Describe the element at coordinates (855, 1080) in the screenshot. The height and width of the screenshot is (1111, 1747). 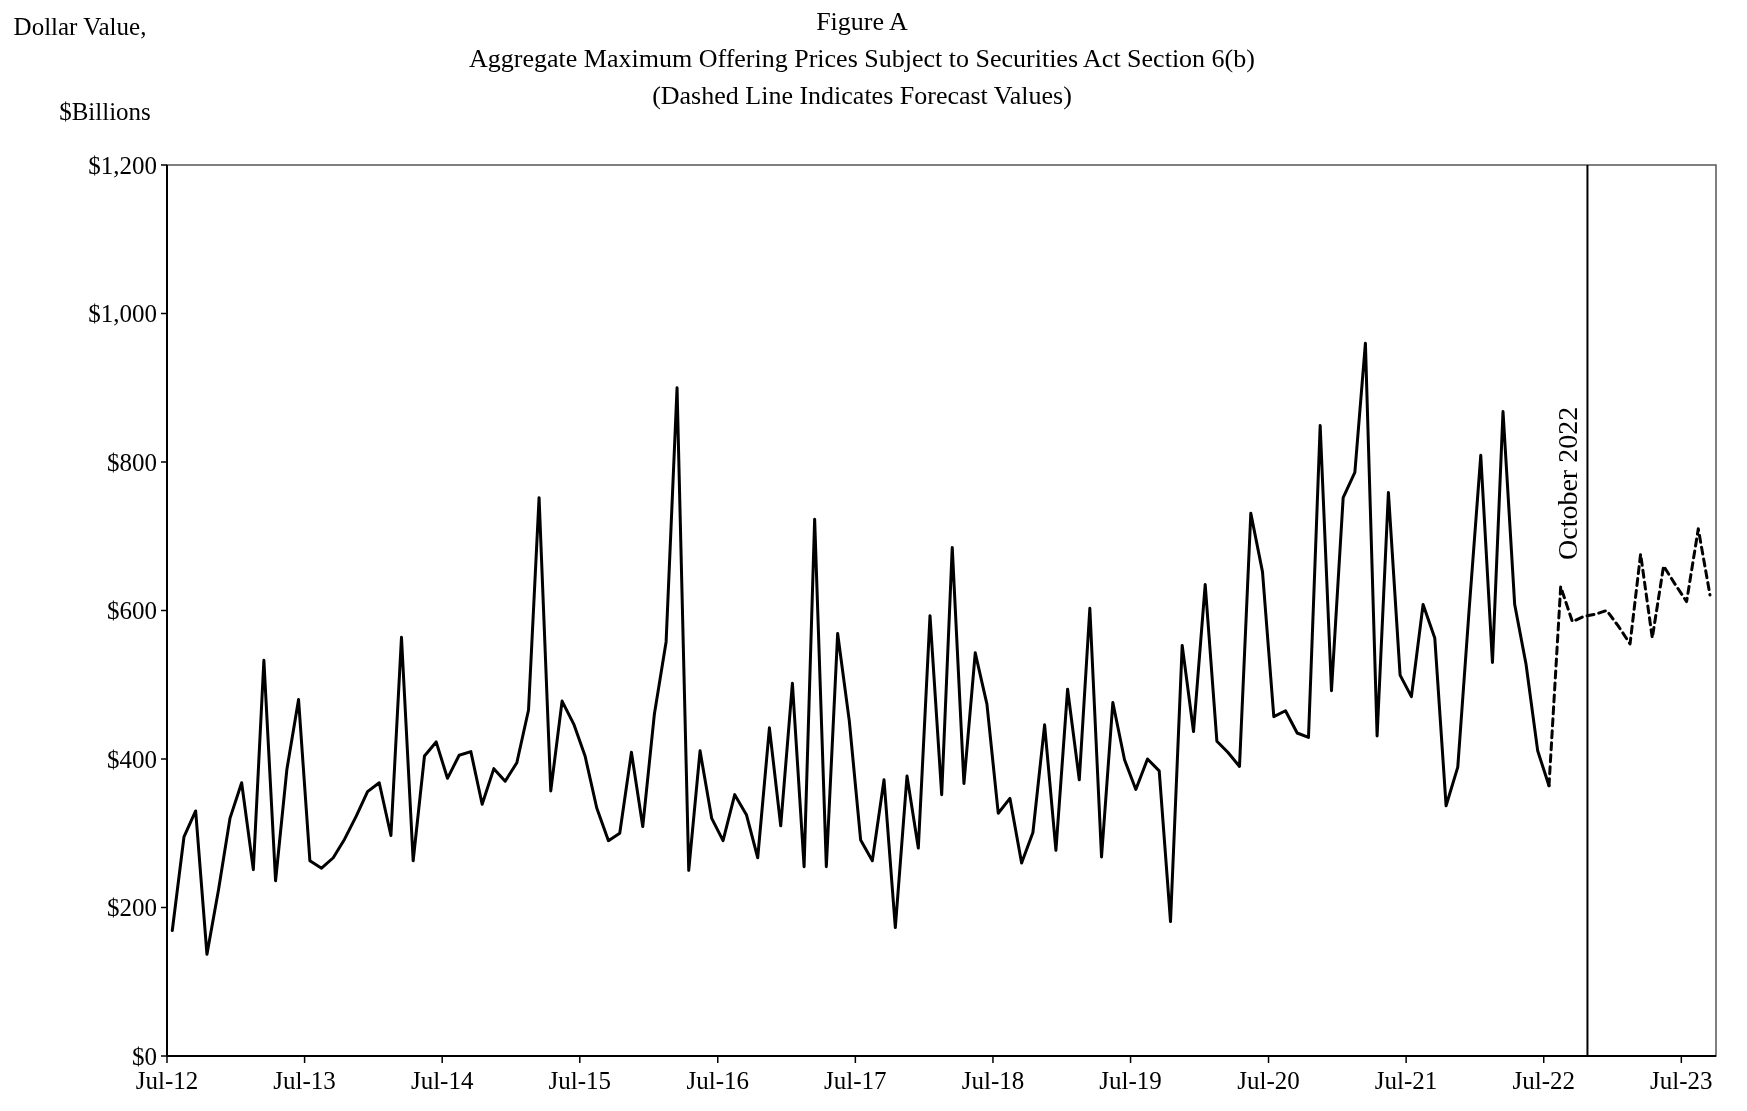
I see `x-tick-label: Jul-17` at that location.